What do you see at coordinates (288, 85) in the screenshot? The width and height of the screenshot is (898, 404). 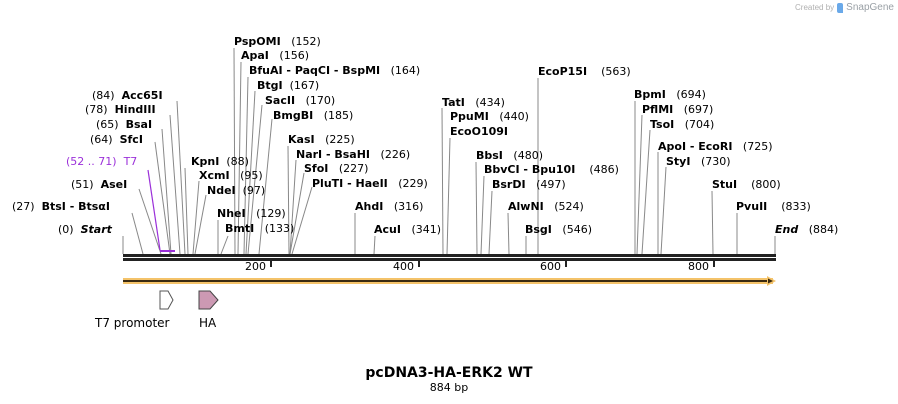 I see `site-label-btgi: BtgI (167)` at bounding box center [288, 85].